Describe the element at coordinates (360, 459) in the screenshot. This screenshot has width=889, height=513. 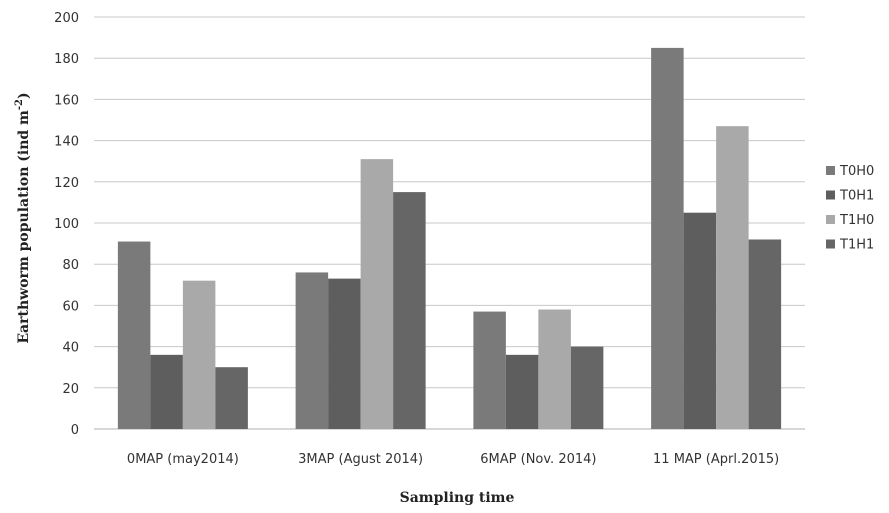
I see `x-category-label: 3MAP (Agust 2014)` at that location.